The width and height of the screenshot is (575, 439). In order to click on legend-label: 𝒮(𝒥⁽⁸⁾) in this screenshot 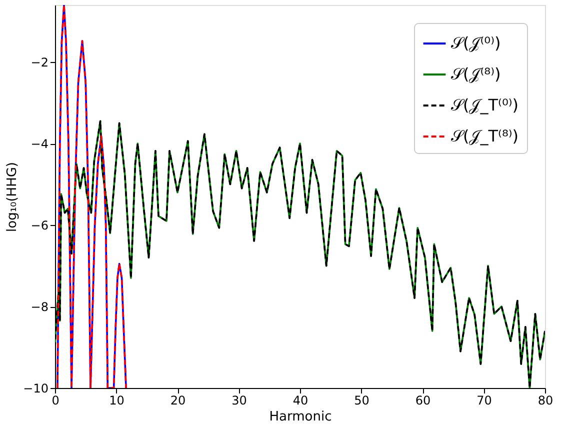, I will do `click(476, 74)`.